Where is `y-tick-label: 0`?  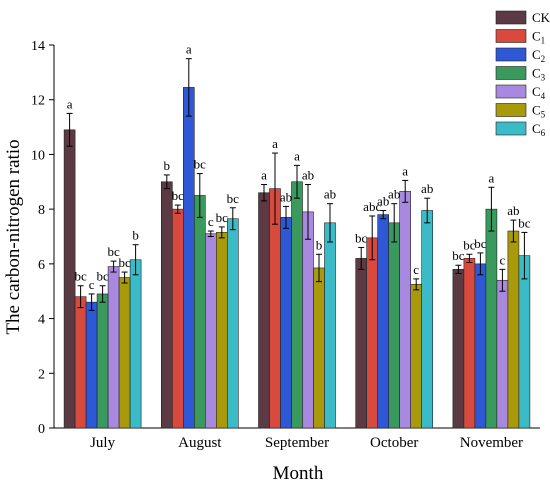 y-tick-label: 0 is located at coordinates (41, 429).